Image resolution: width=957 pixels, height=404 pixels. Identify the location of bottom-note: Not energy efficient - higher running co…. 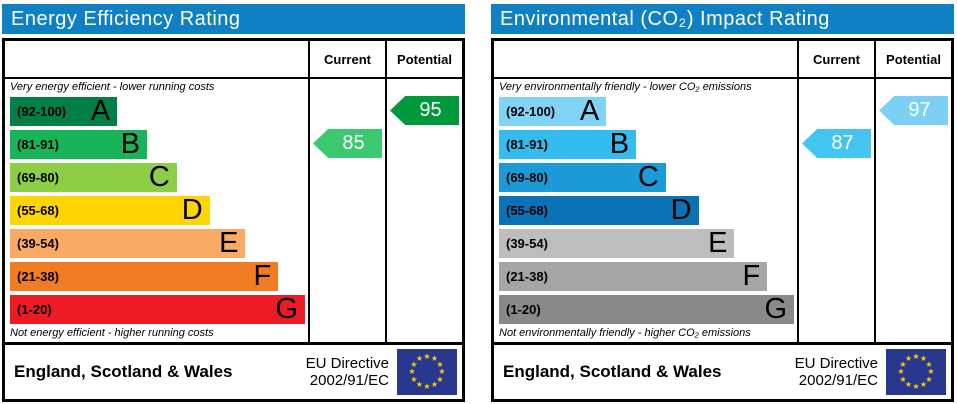
(112, 333).